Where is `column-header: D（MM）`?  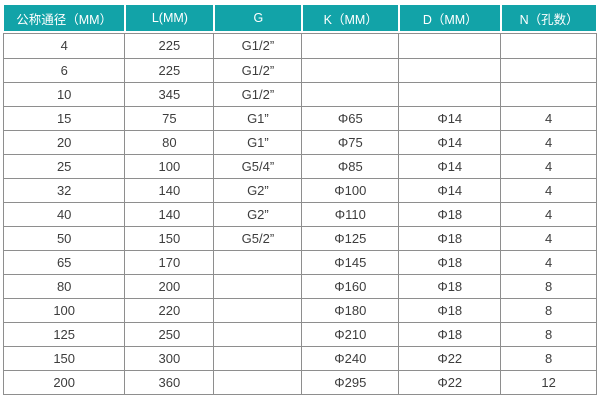
column-header: D（MM） is located at coordinates (450, 19).